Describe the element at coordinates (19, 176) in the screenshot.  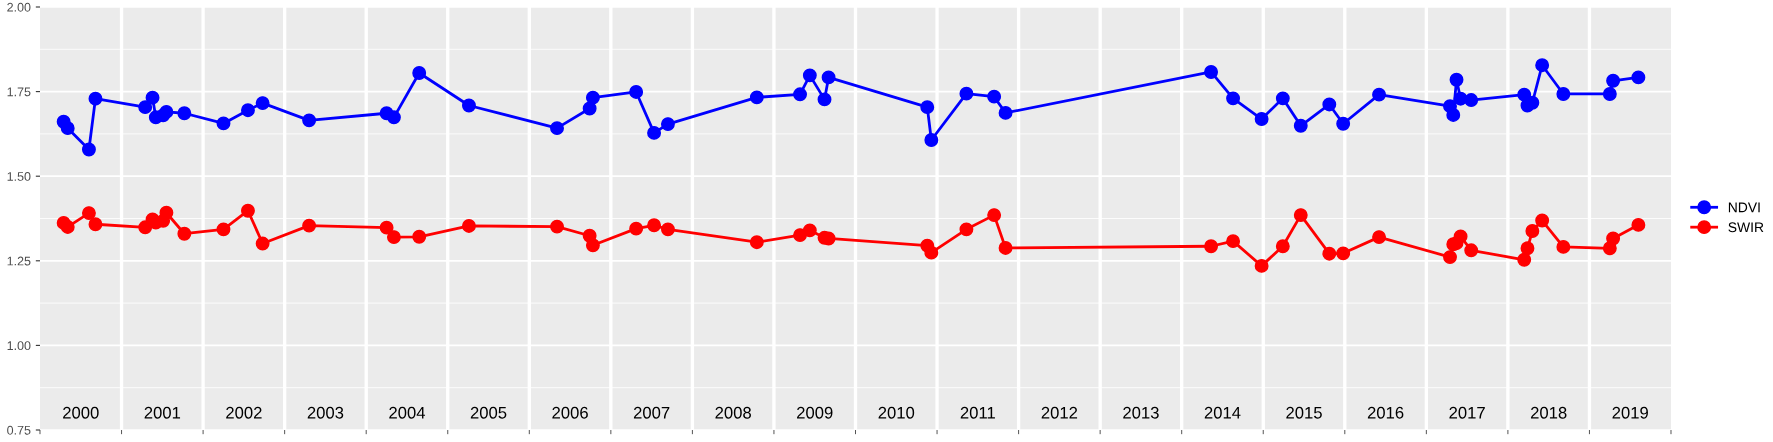
I see `y-tick-label: 1.50` at that location.